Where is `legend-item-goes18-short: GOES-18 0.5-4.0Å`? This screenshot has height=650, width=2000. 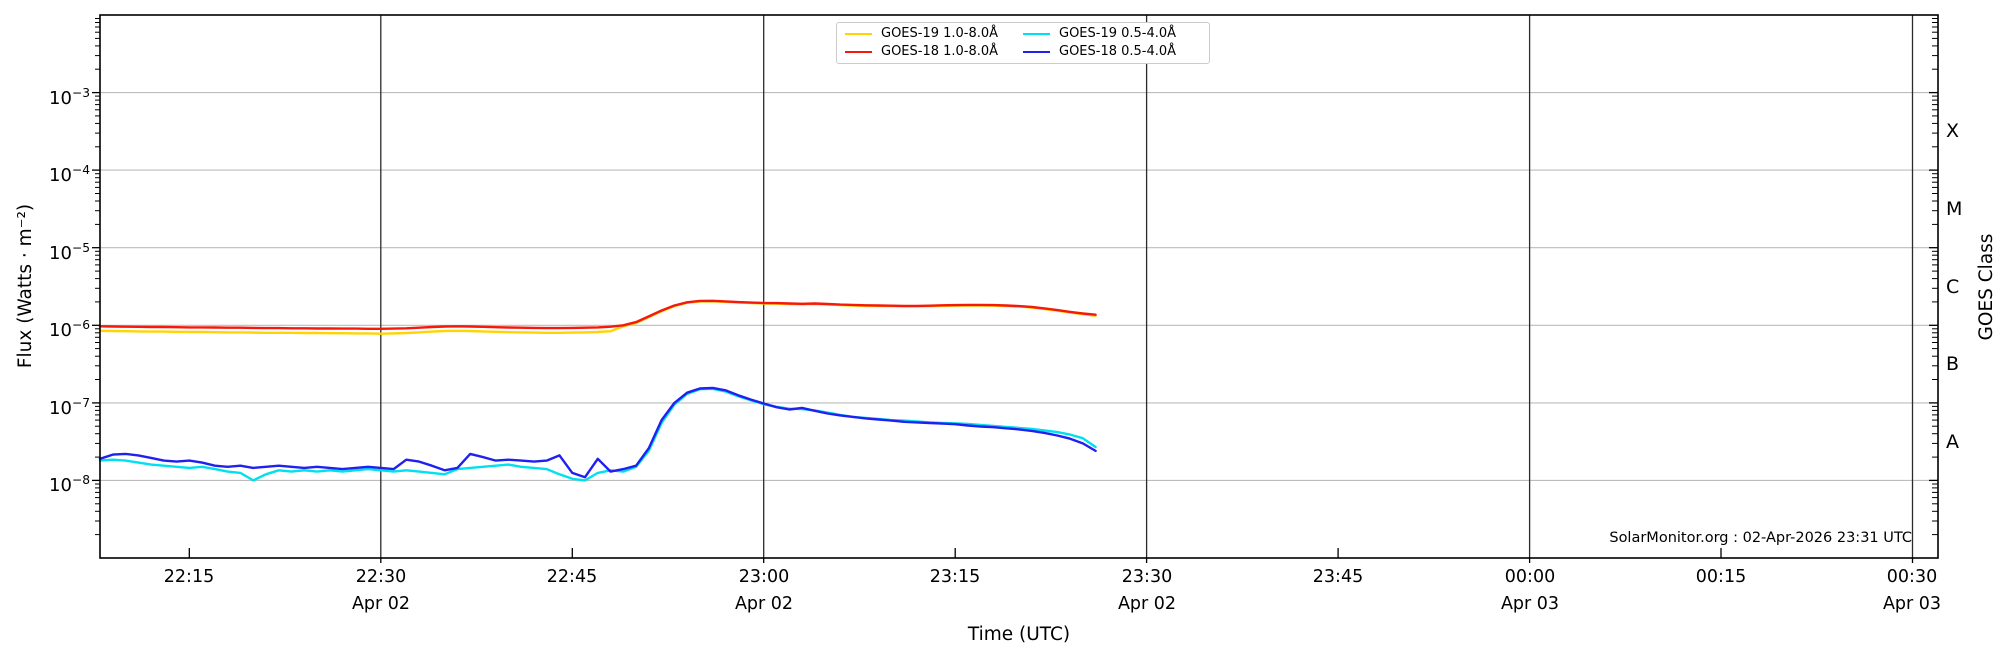
legend-item-goes18-short: GOES-18 0.5-4.0Å is located at coordinates (1112, 52).